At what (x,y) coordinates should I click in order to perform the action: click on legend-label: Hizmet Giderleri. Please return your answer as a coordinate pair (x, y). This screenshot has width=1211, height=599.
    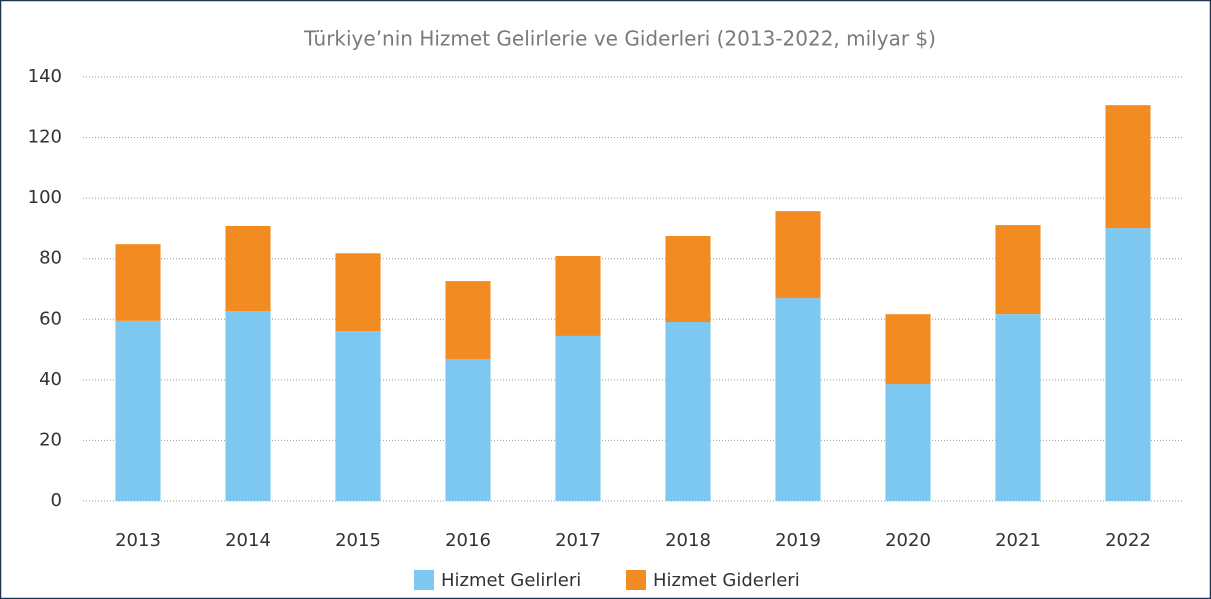
    Looking at the image, I should click on (726, 580).